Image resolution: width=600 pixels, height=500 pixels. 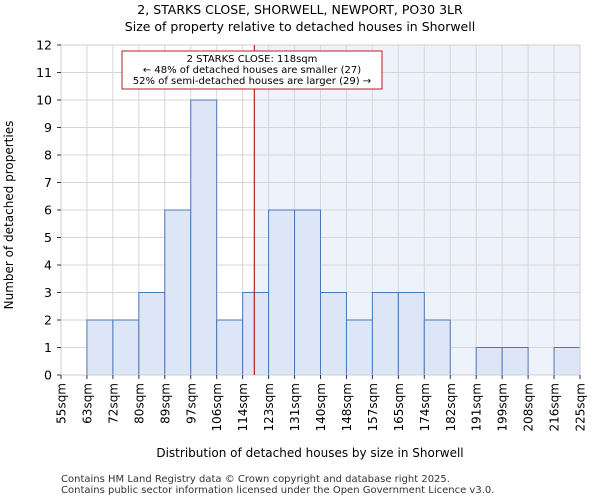 I want to click on y-axis-label: Number of detached properties, so click(x=9, y=215).